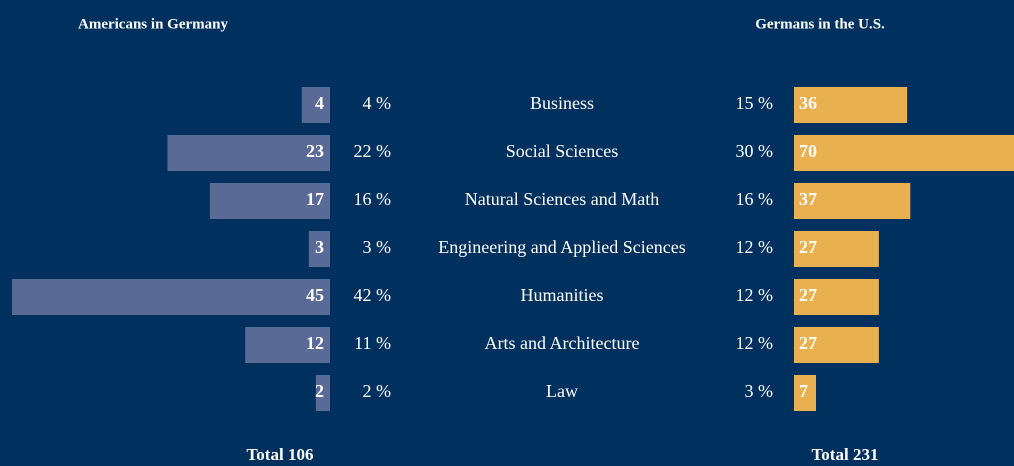 The height and width of the screenshot is (466, 1014). I want to click on value-label: 3, so click(319, 247).